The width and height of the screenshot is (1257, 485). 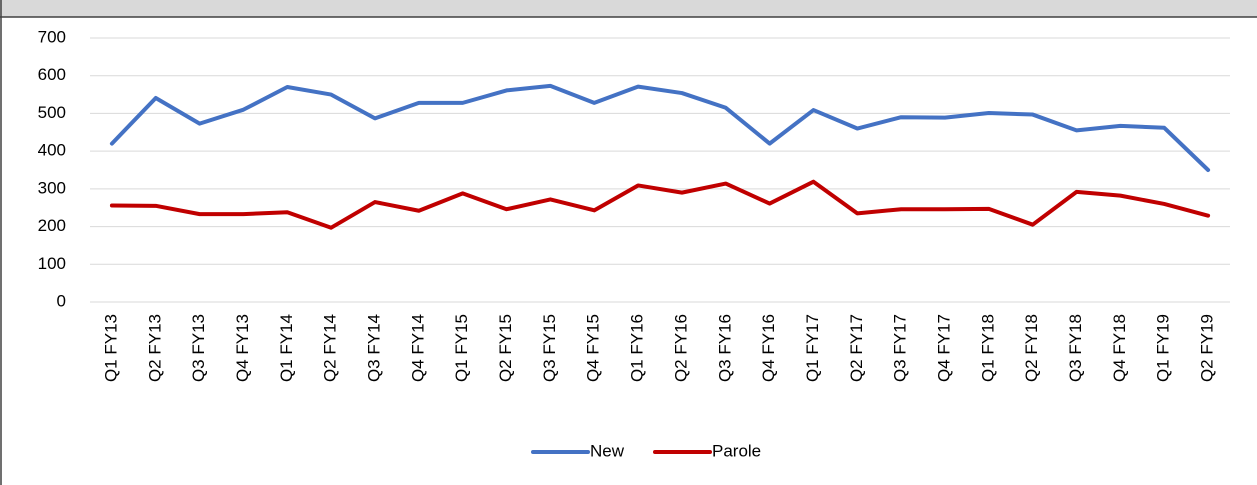 What do you see at coordinates (607, 450) in the screenshot?
I see `legend-label: New` at bounding box center [607, 450].